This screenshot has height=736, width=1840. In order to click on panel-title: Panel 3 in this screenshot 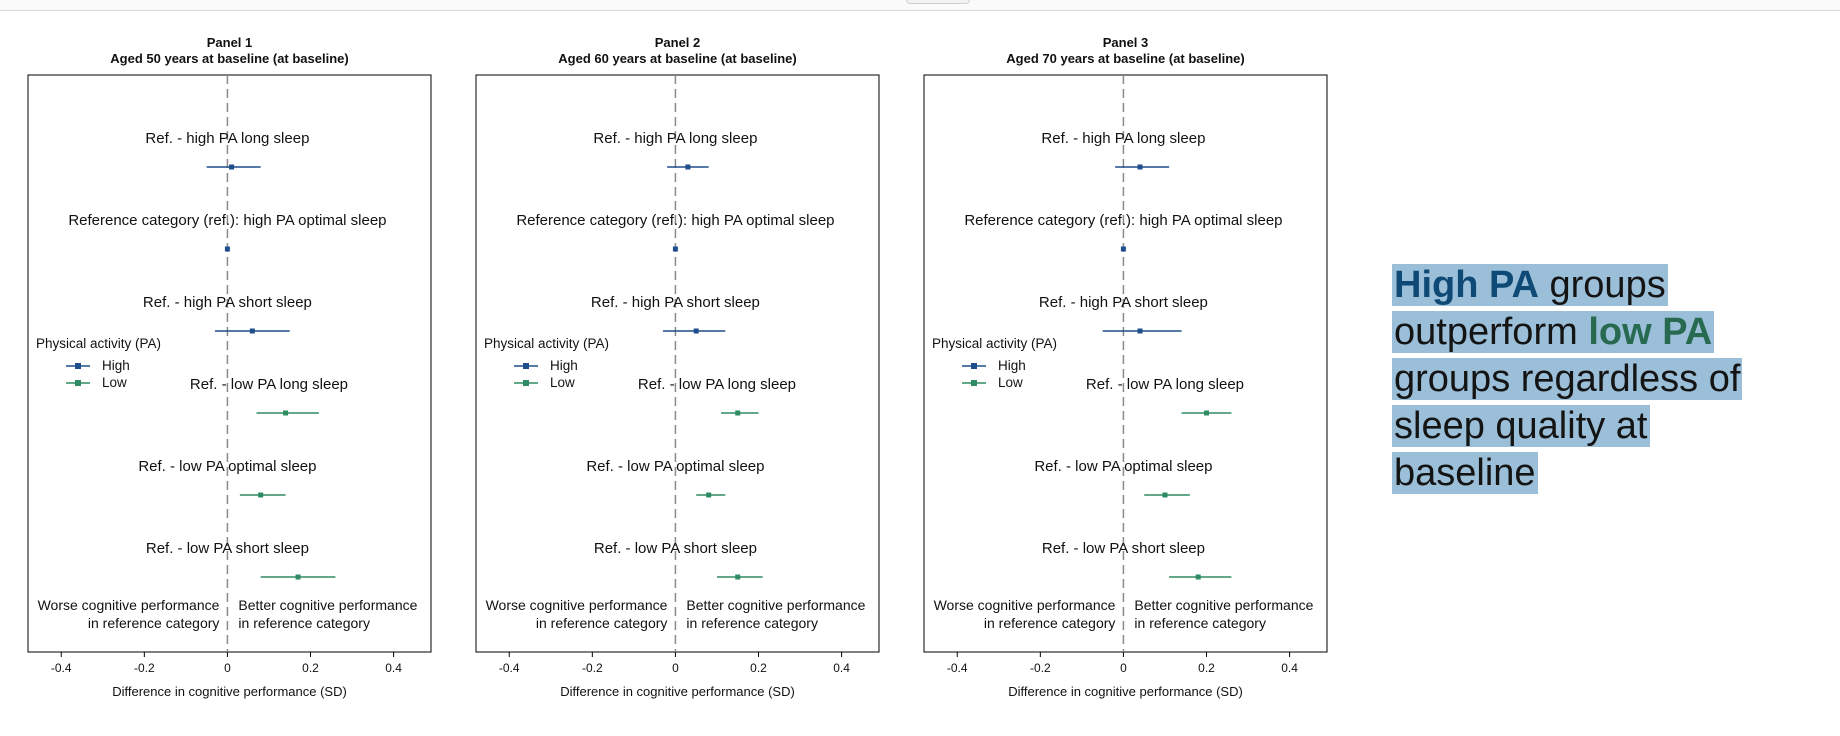, I will do `click(1126, 42)`.